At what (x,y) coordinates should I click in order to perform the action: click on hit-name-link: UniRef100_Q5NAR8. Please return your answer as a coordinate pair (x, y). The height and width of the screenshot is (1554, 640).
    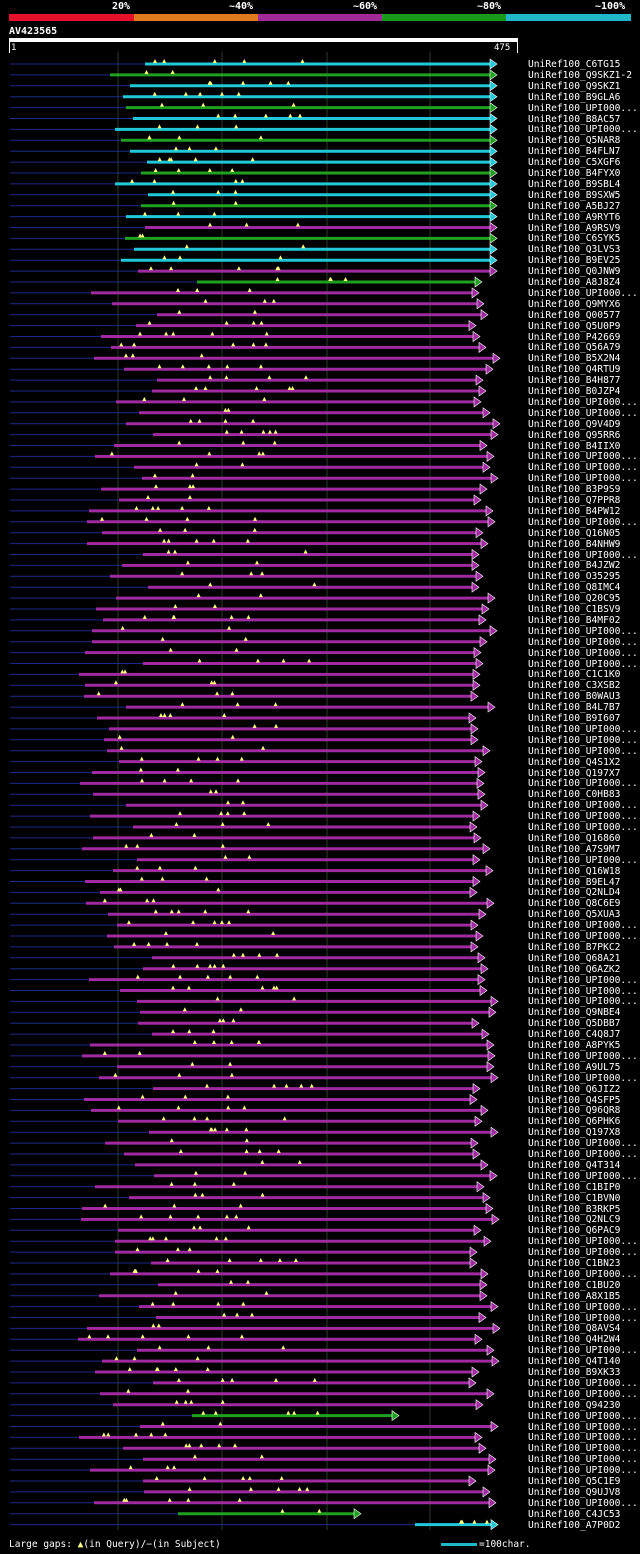
    Looking at the image, I should click on (574, 141).